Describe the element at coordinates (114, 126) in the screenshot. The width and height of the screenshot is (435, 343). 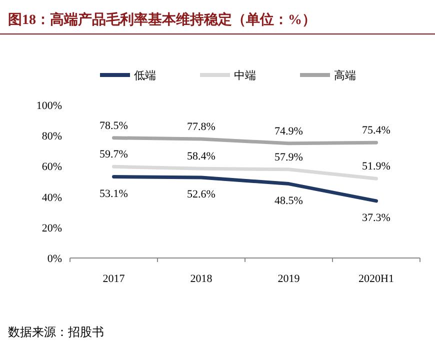
I see `data-label: 78.5%` at that location.